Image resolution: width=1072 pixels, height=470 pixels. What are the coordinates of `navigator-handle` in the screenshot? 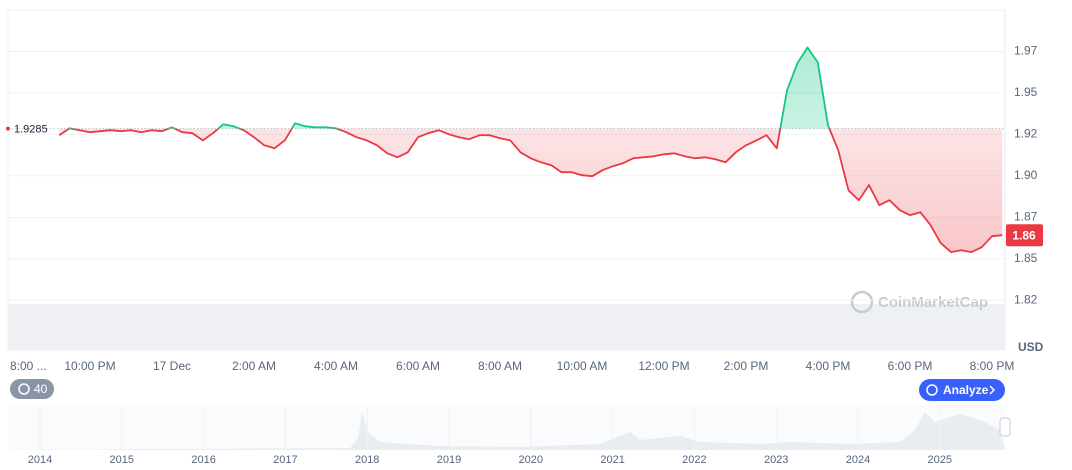 It's located at (1005, 427).